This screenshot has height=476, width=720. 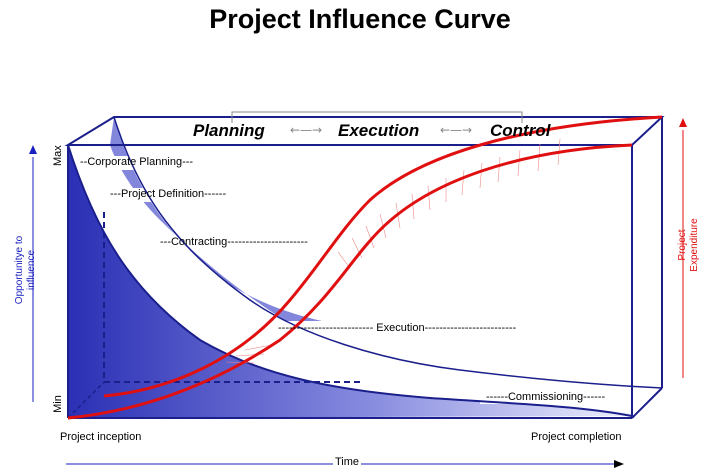 What do you see at coordinates (360, 19) in the screenshot?
I see `page-title: Project Influence Curve` at bounding box center [360, 19].